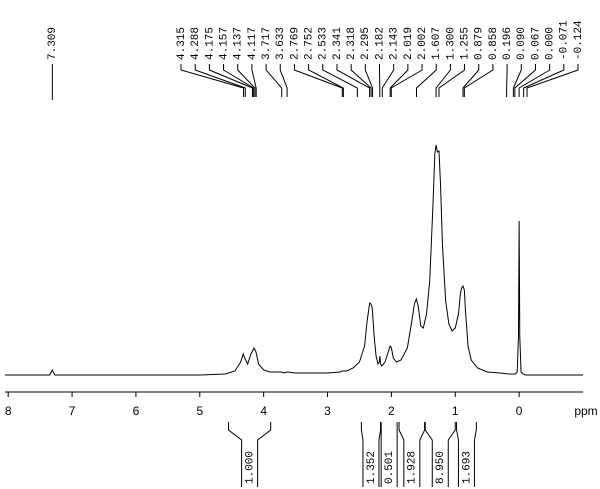 The width and height of the screenshot is (600, 489). Describe the element at coordinates (455, 411) in the screenshot. I see `x-tick-label: 1` at that location.